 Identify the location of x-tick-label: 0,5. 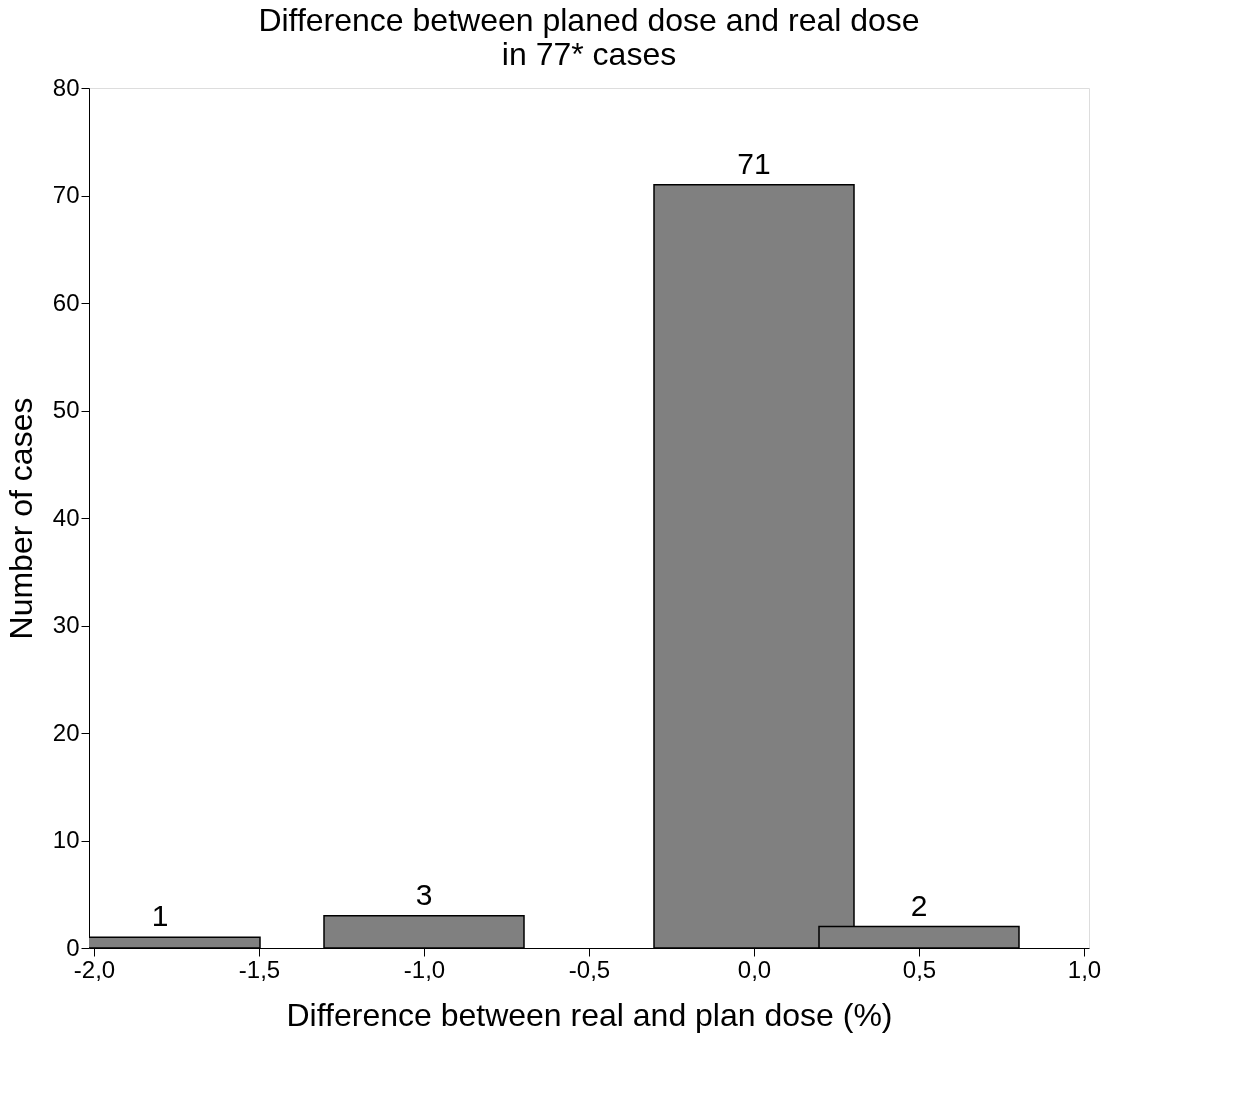
(919, 969).